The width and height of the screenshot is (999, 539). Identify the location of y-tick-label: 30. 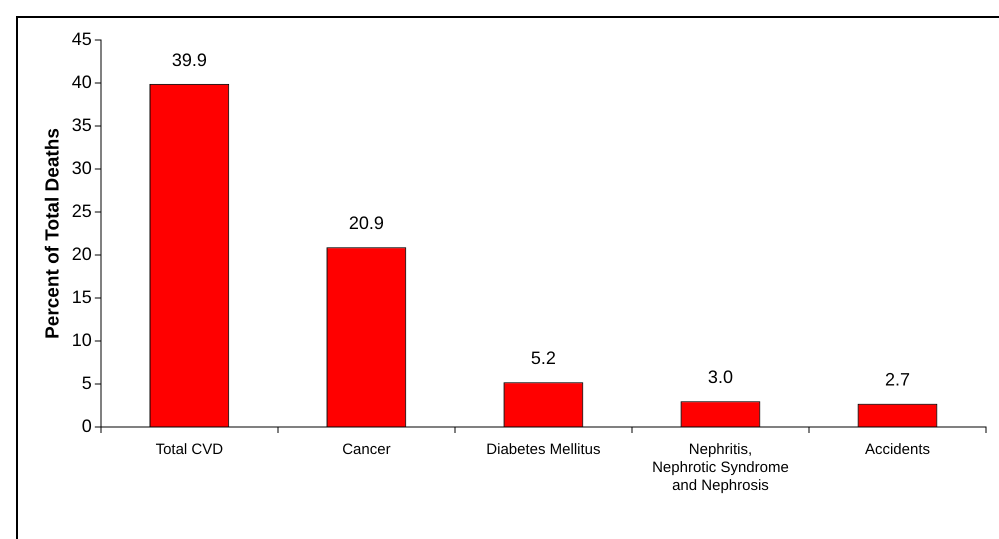
(82, 168).